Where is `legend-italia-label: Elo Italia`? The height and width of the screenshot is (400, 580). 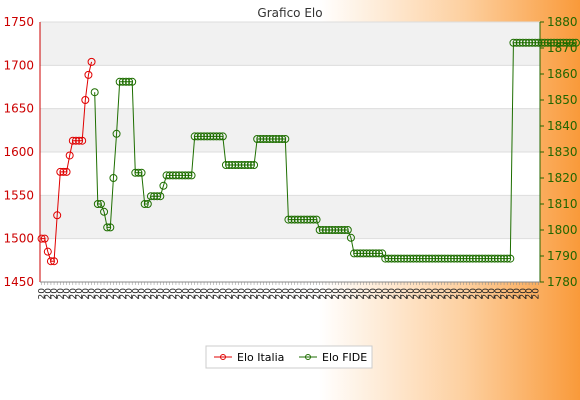
legend-italia-label: Elo Italia is located at coordinates (260, 357).